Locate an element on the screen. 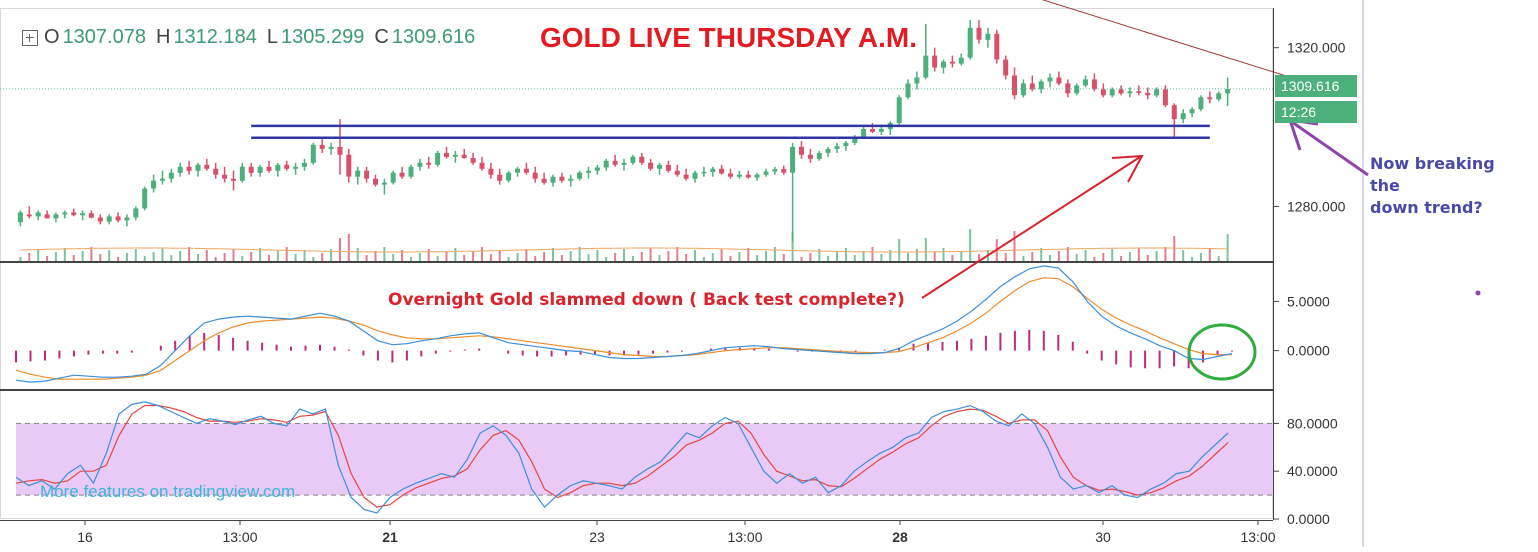 The width and height of the screenshot is (1538, 552). plus-icon is located at coordinates (30, 37).